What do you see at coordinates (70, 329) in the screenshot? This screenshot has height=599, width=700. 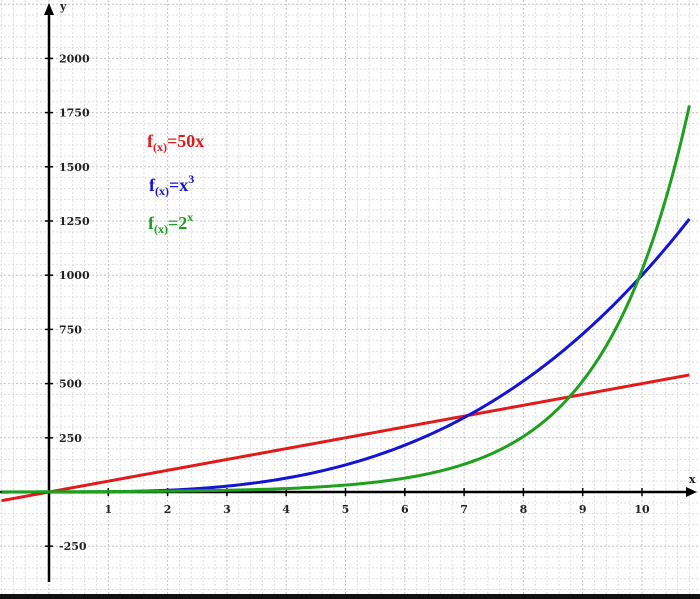 I see `y-tick-label: 750` at bounding box center [70, 329].